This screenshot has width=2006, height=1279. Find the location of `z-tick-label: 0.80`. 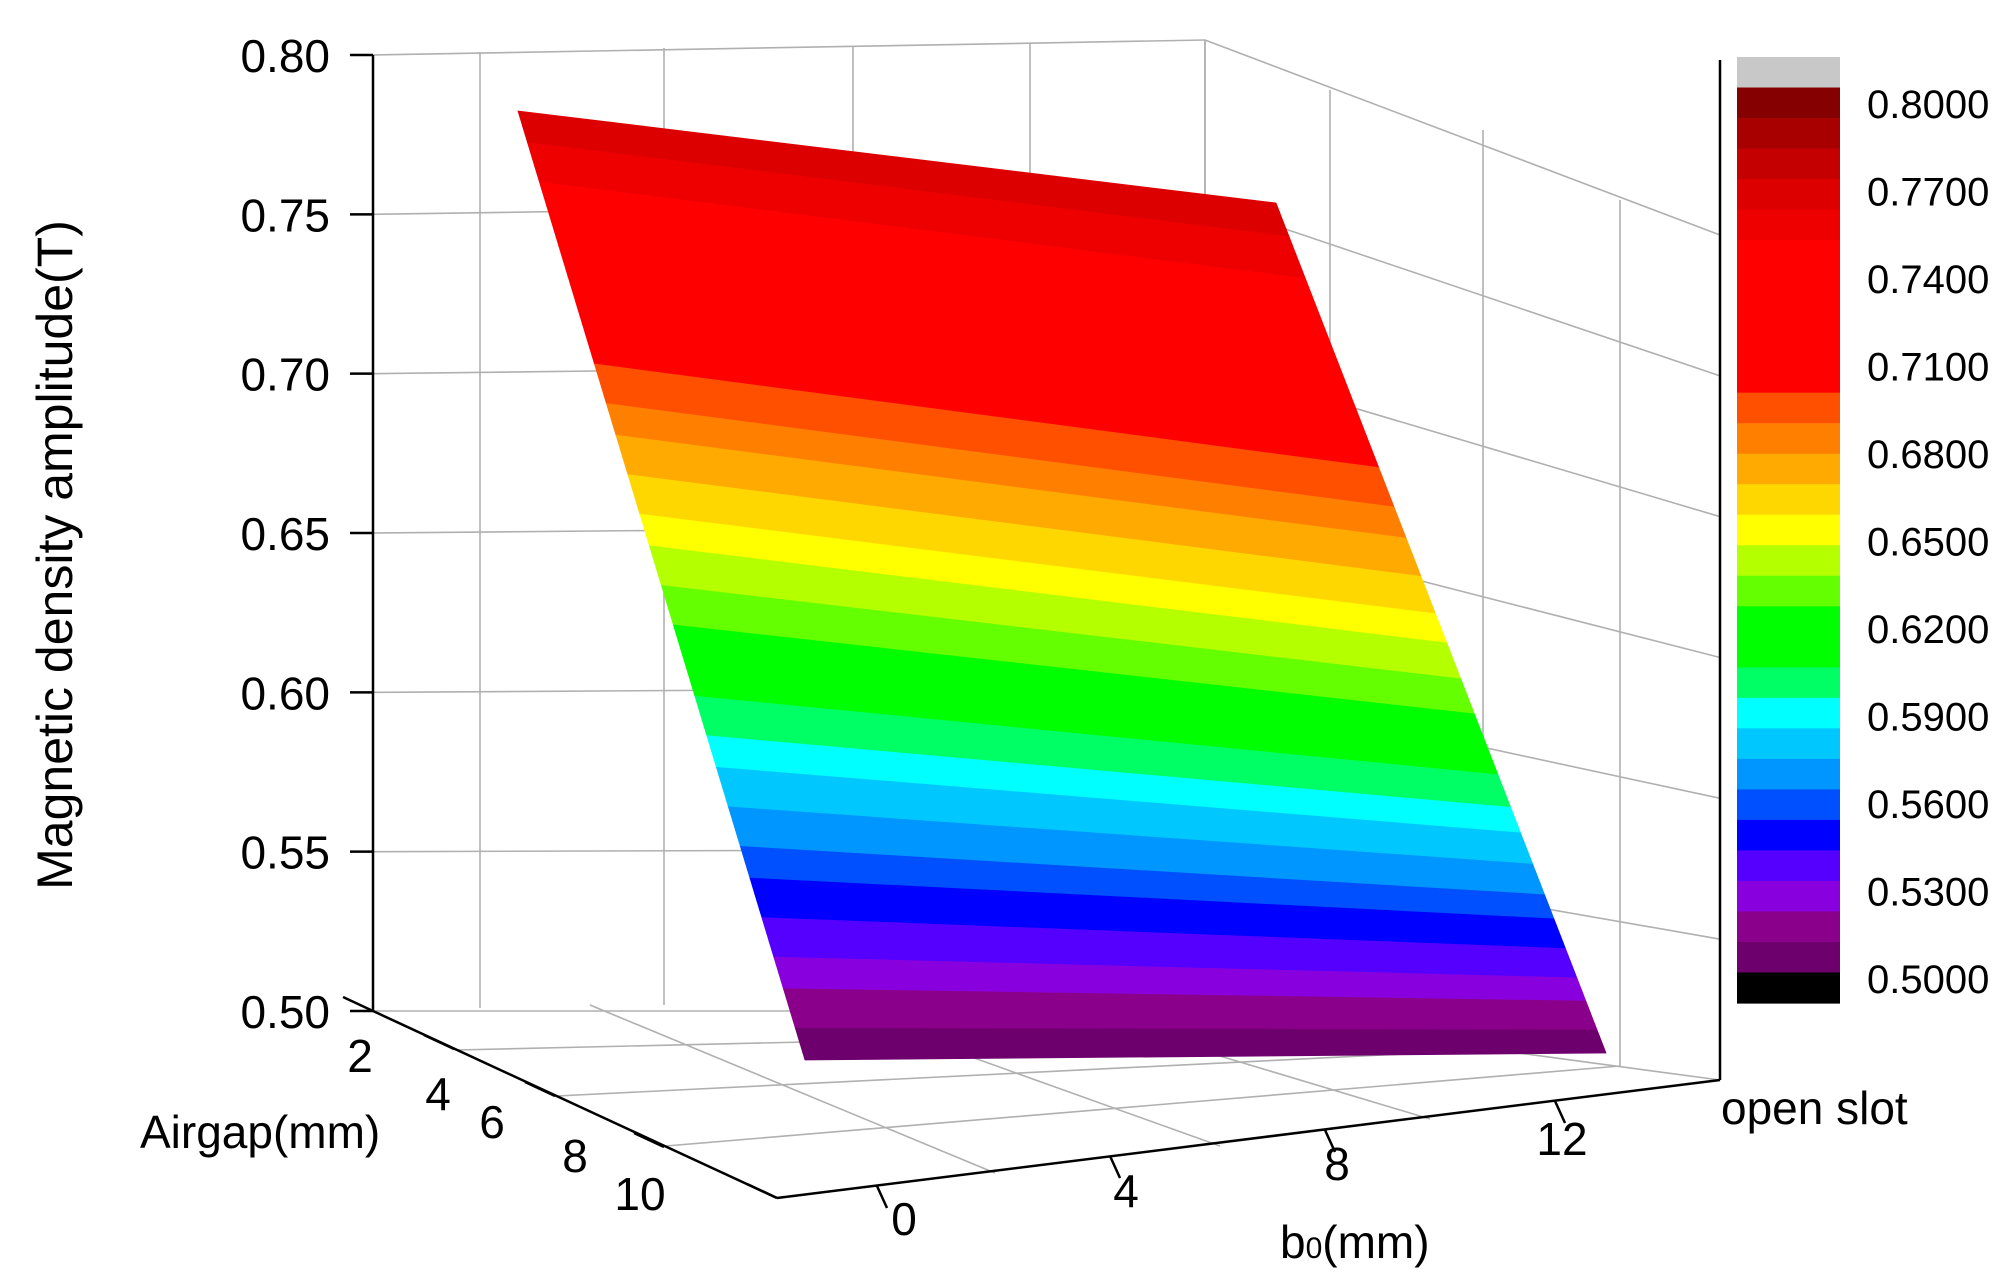

z-tick-label: 0.80 is located at coordinates (285, 56).